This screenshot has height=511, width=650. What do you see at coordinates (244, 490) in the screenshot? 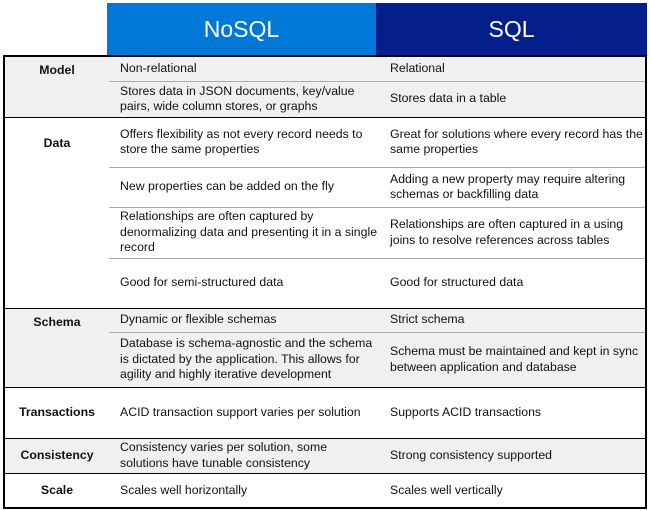
I see `nosql-cell: Scales well horizontally` at bounding box center [244, 490].